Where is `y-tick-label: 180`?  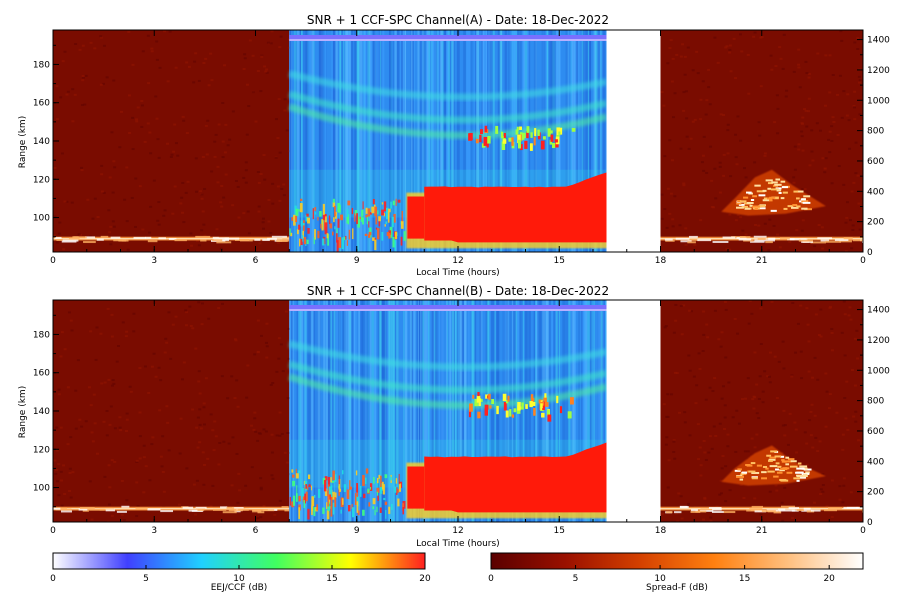
y-tick-label: 180 is located at coordinates (41, 335).